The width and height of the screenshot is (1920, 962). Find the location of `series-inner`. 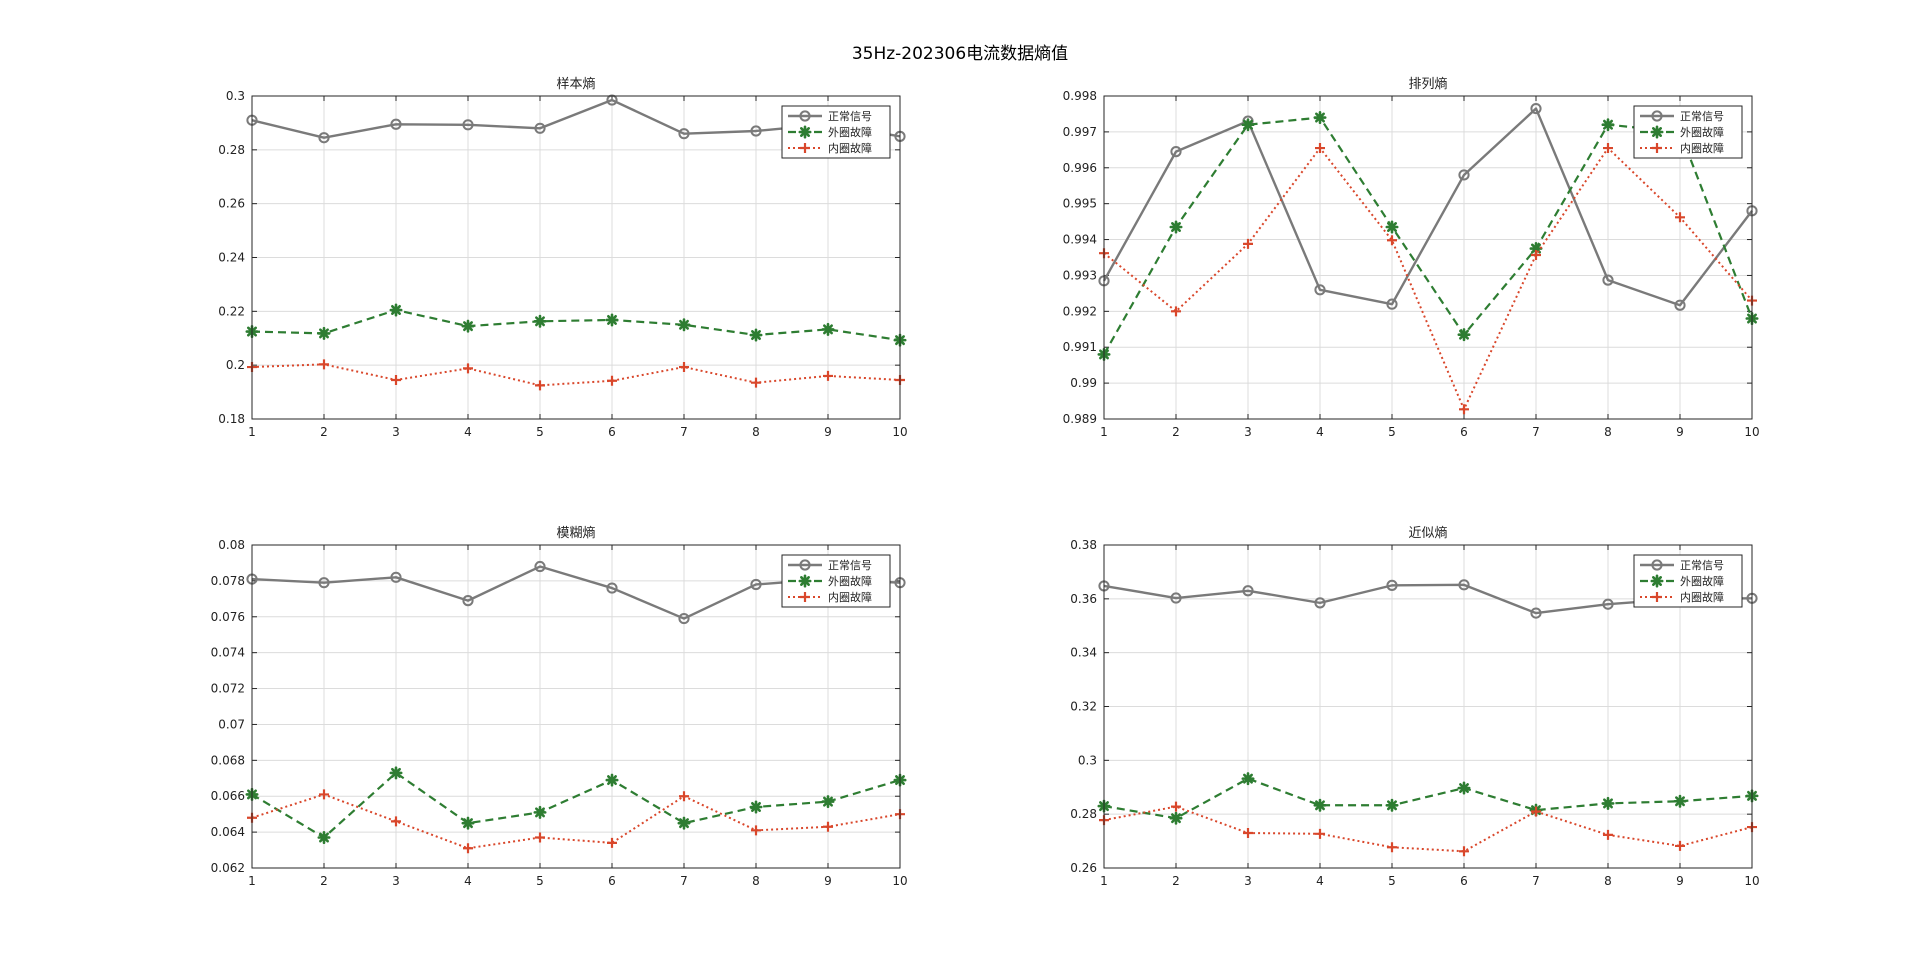

series-inner is located at coordinates (576, 821).